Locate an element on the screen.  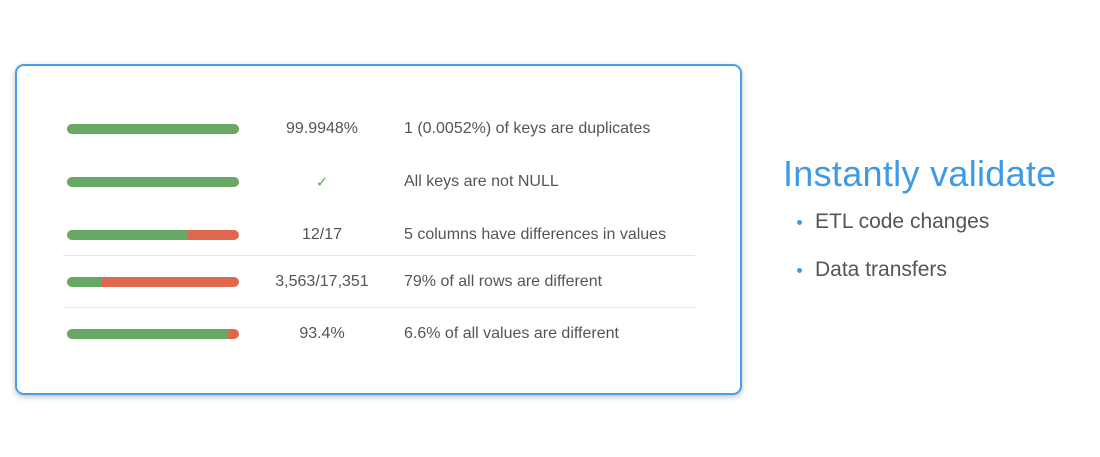
feature-list: ETL code changes Data transfers is located at coordinates (893, 253).